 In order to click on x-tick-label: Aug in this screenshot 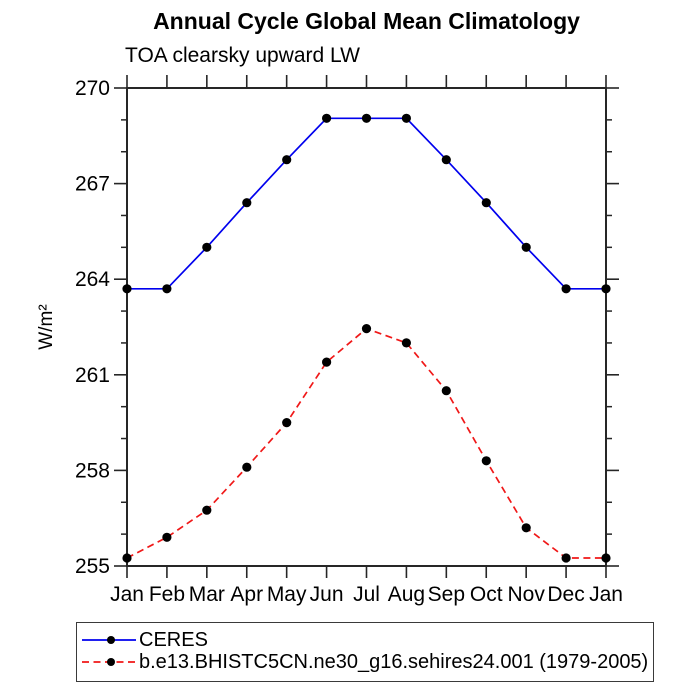, I will do `click(406, 594)`.